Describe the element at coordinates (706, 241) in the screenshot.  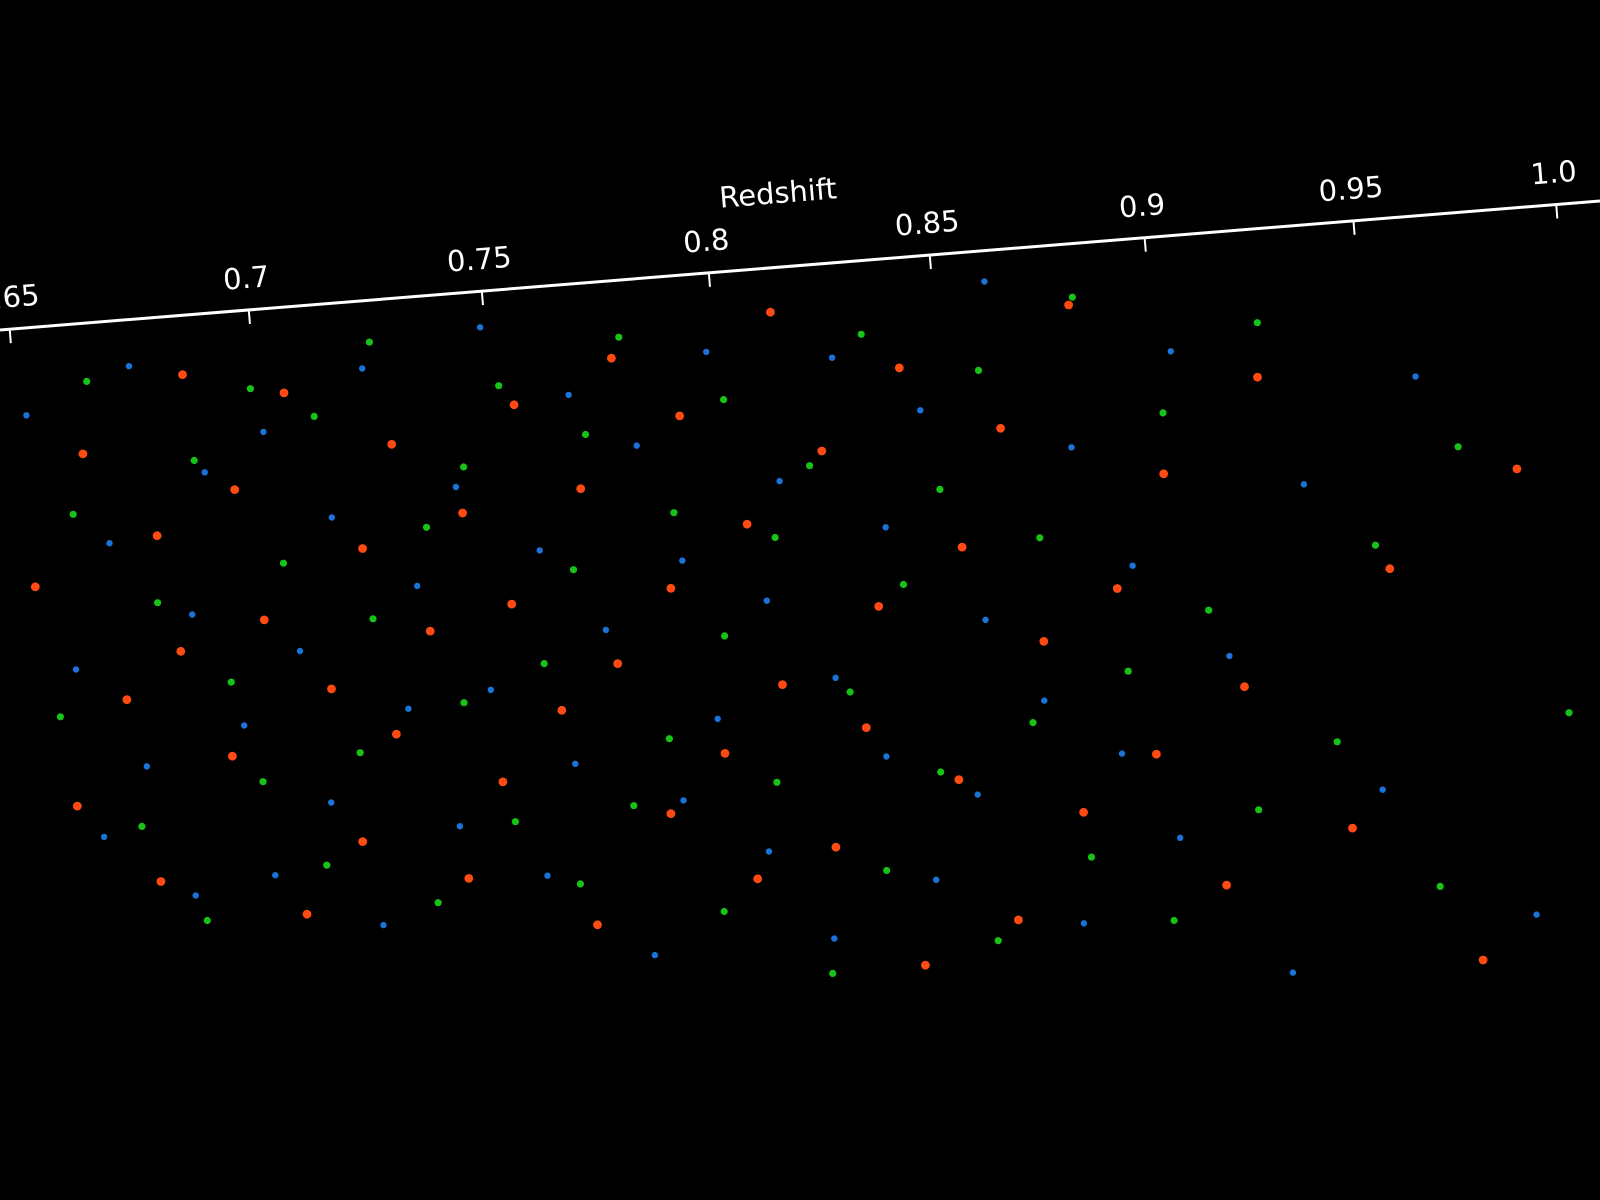
I see `tick-label: 0.8` at that location.